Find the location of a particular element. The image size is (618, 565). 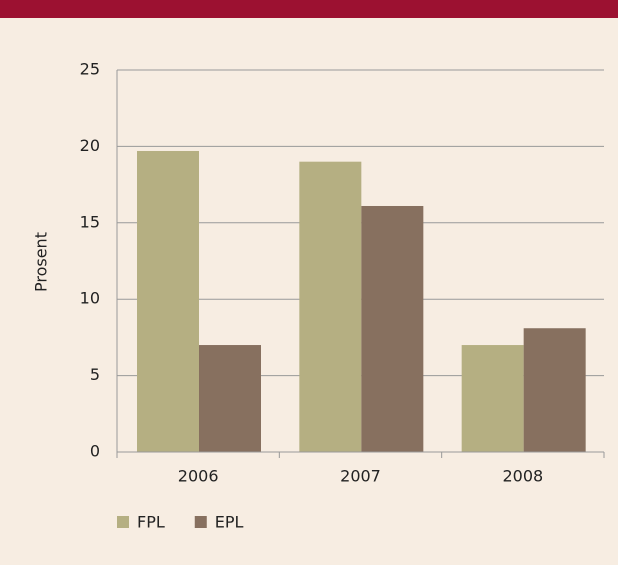

y-tick-label: 15 is located at coordinates (90, 221).